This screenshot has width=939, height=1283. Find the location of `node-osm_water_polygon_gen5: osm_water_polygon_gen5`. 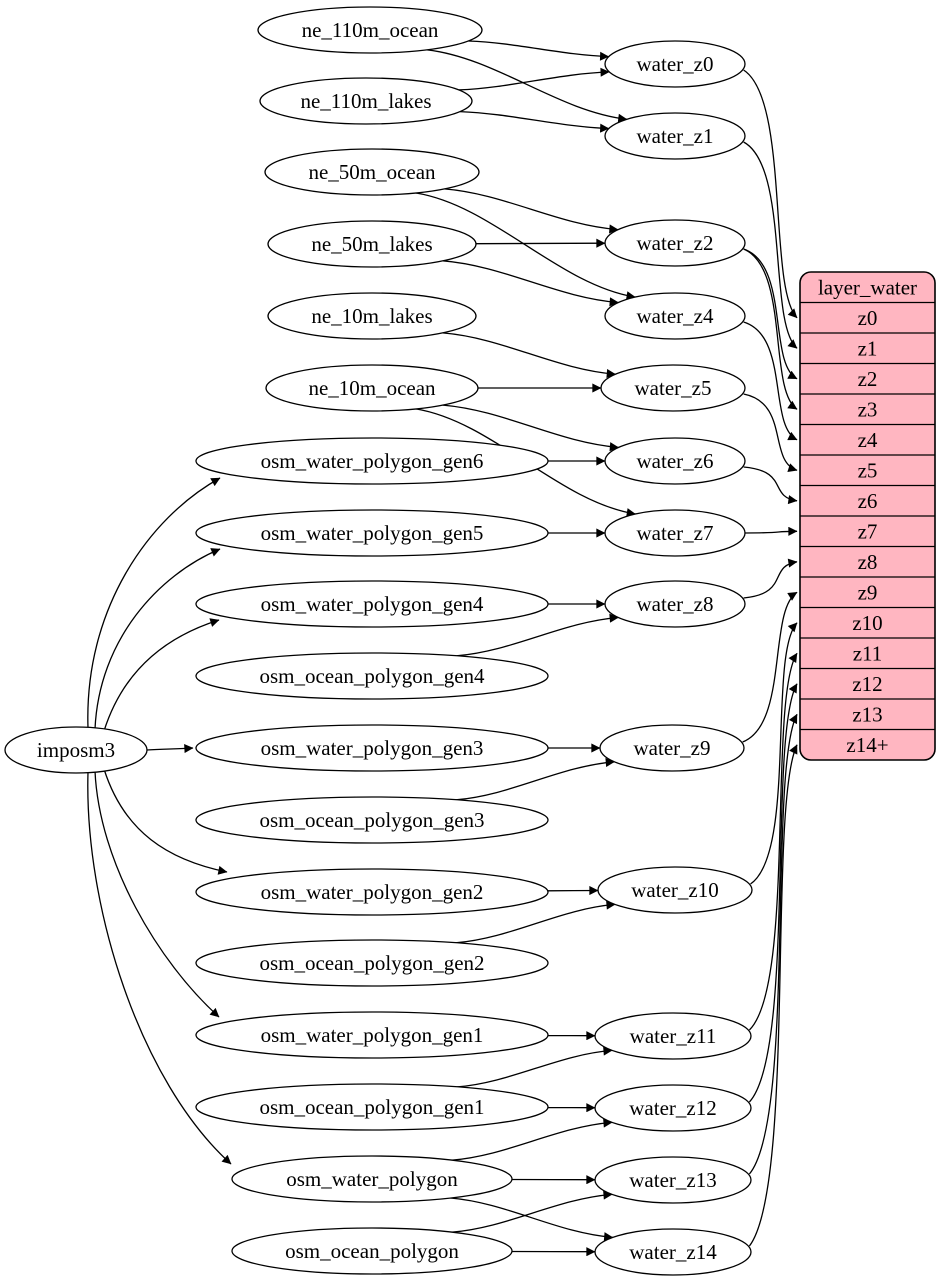

node-osm_water_polygon_gen5: osm_water_polygon_gen5 is located at coordinates (372, 533).